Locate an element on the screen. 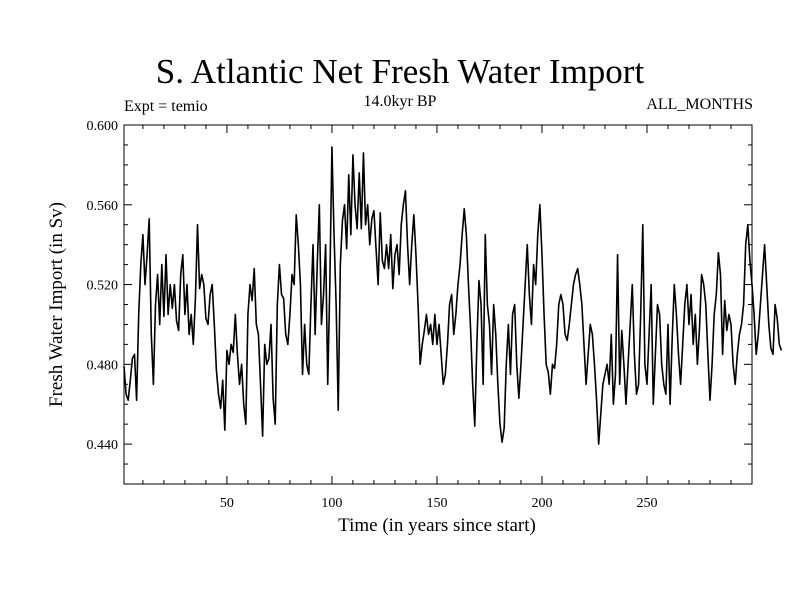 The image size is (800, 600). x-axis-label: Time (in years since start) is located at coordinates (437, 525).